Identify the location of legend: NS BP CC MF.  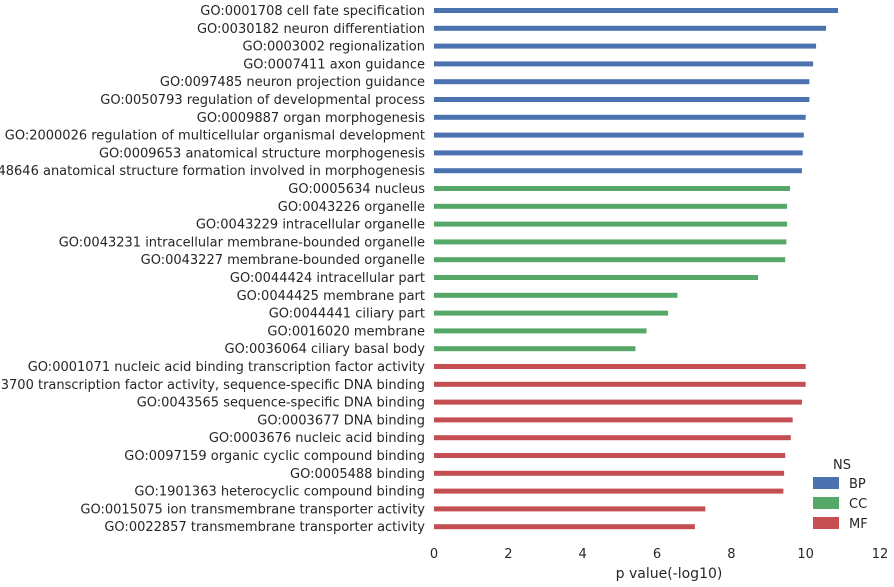
(840, 495).